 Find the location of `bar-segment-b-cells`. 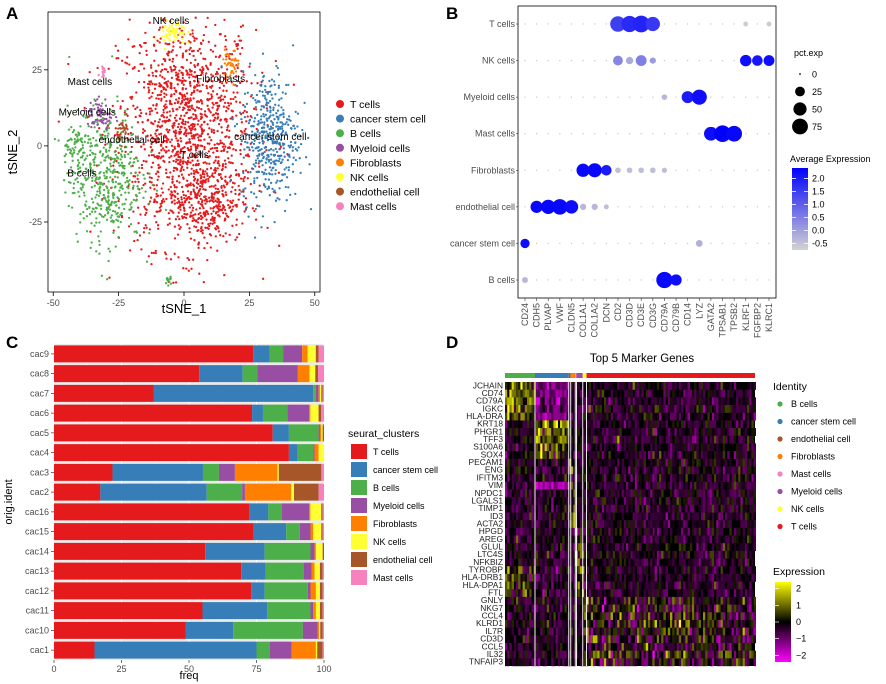

bar-segment-b-cells is located at coordinates (263, 650).